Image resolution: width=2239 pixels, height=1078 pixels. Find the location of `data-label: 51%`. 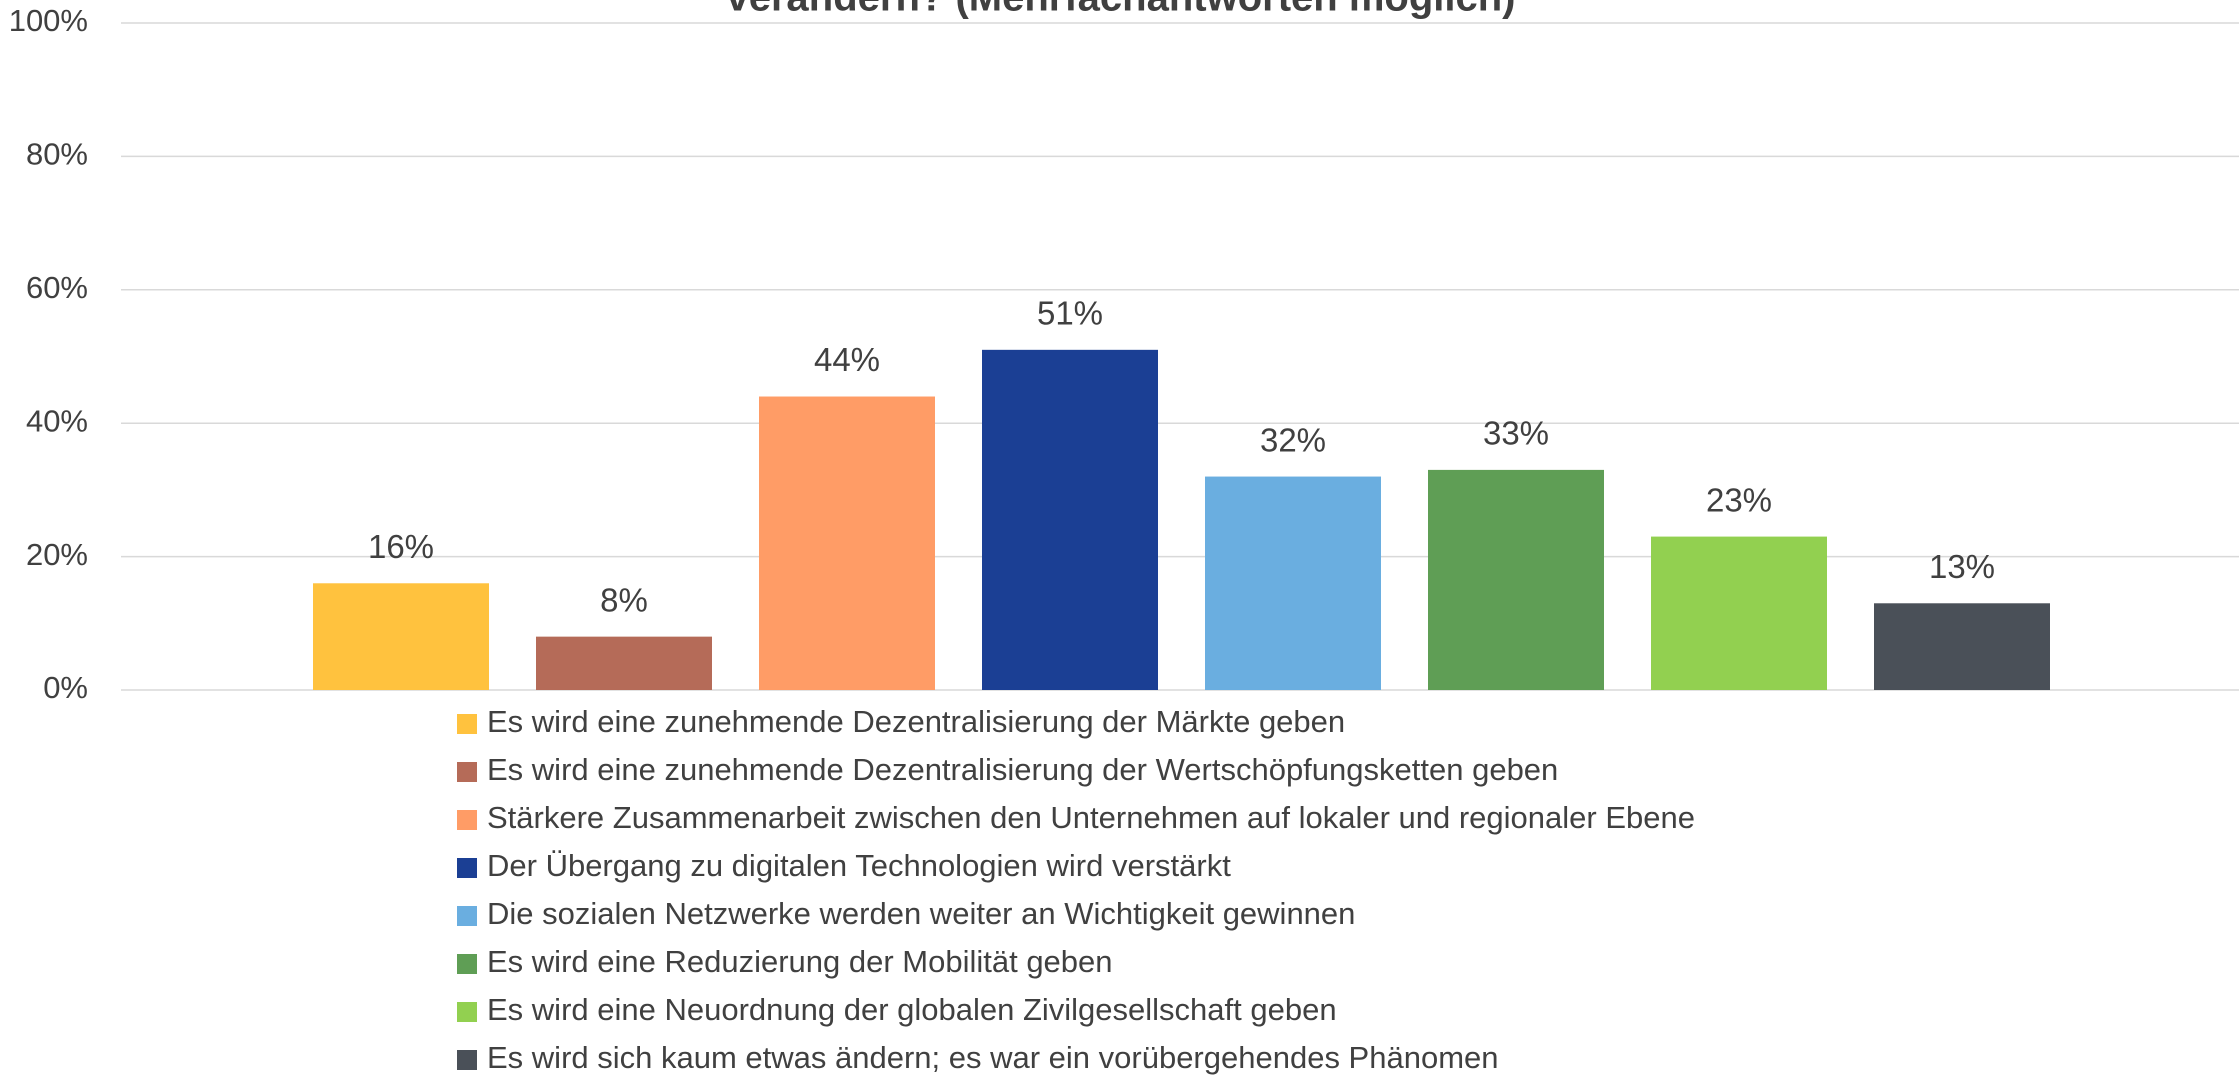

data-label: 51% is located at coordinates (1070, 313).